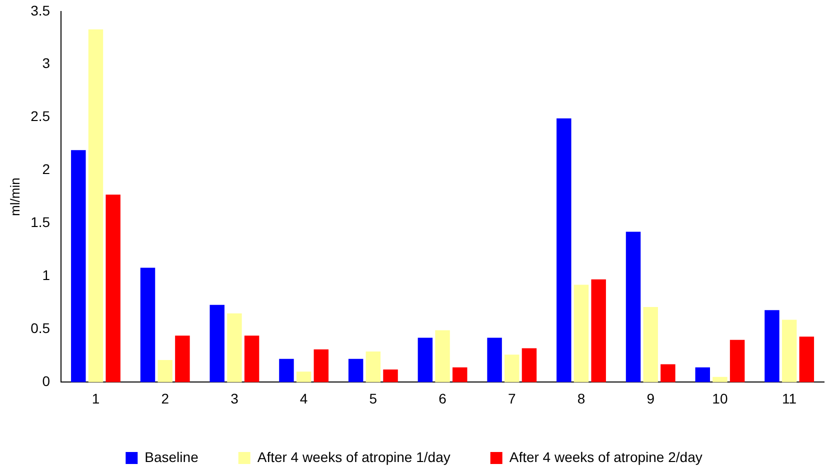 This screenshot has height=475, width=828. I want to click on x-tick-label: 9, so click(650, 398).